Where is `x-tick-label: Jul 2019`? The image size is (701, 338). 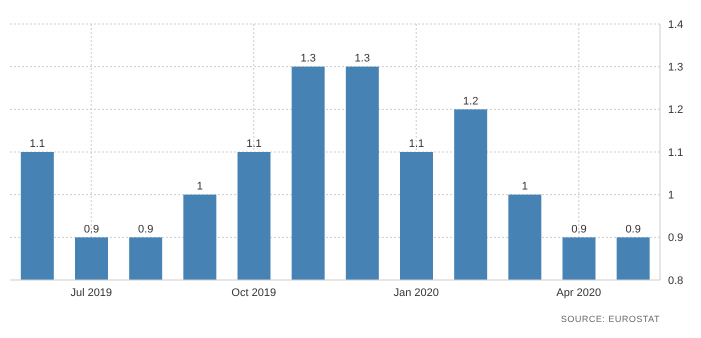 x-tick-label: Jul 2019 is located at coordinates (91, 292).